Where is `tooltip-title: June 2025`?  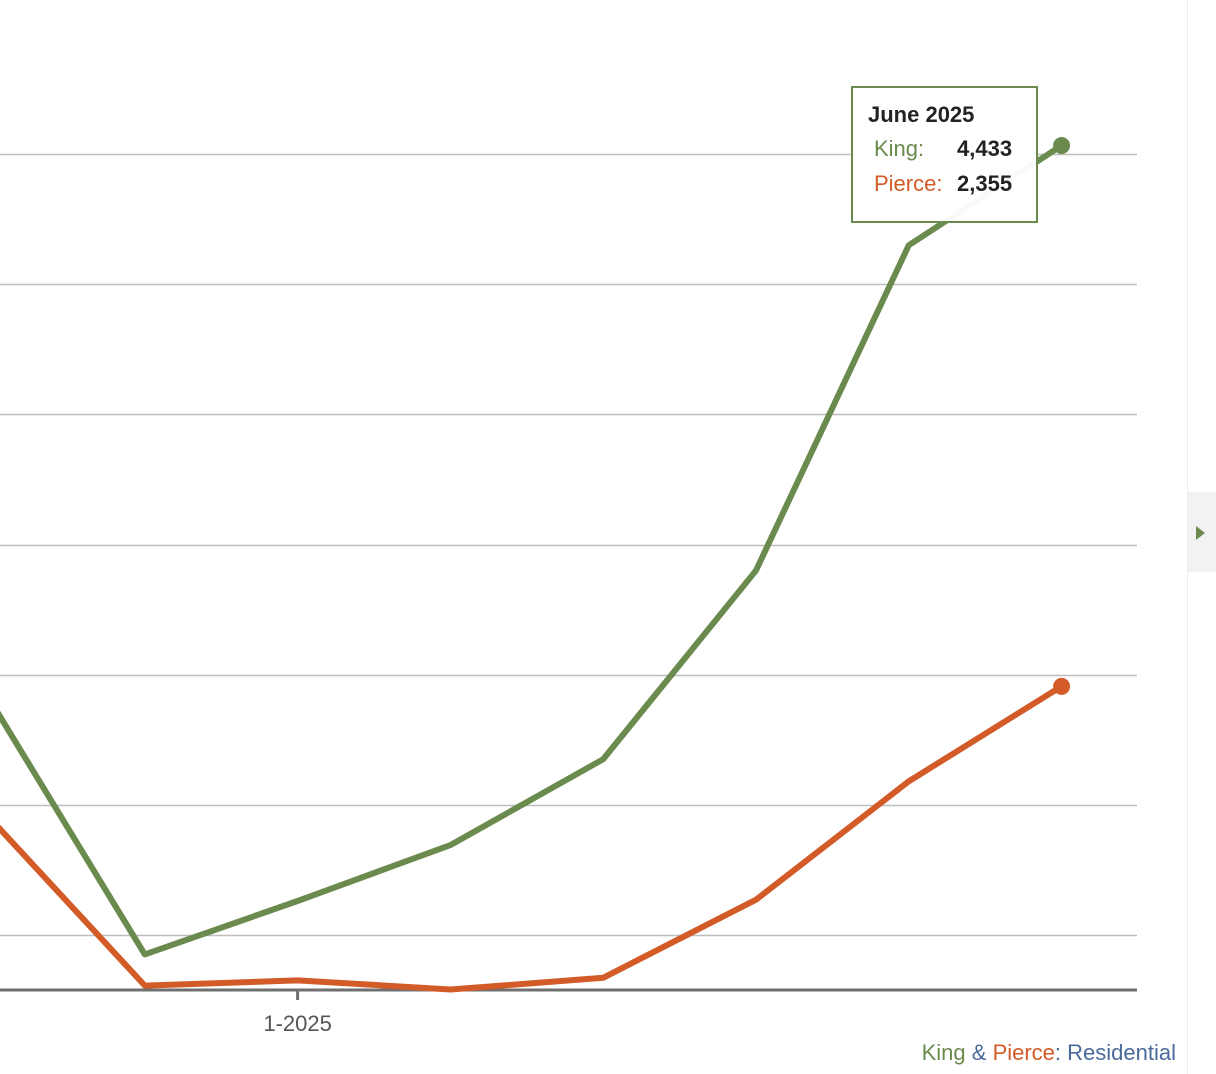 tooltip-title: June 2025 is located at coordinates (921, 114).